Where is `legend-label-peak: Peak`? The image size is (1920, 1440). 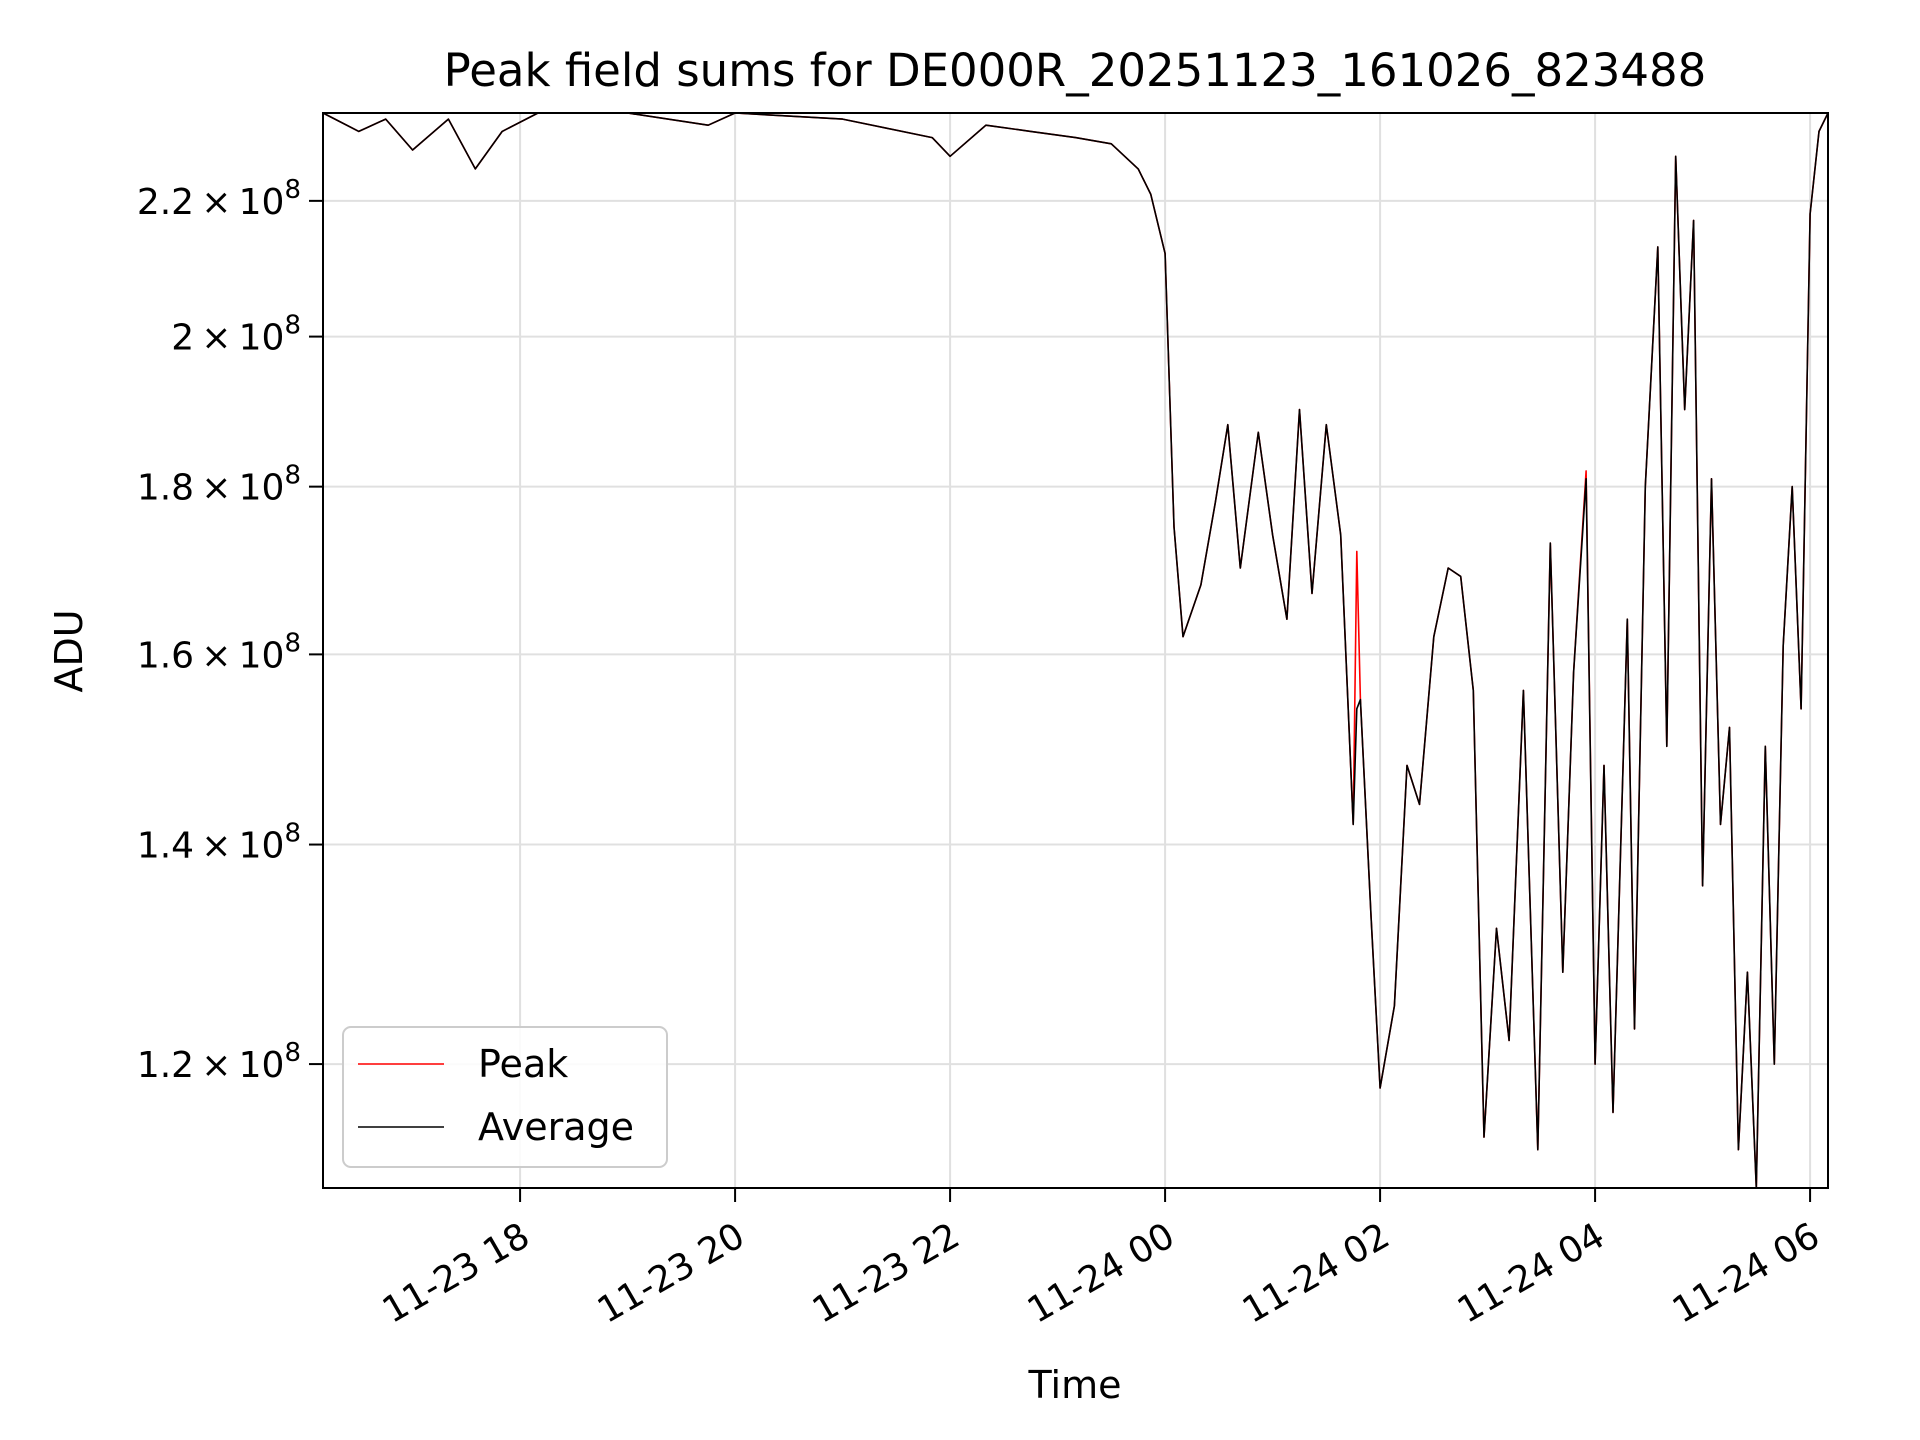 legend-label-peak: Peak is located at coordinates (523, 1064).